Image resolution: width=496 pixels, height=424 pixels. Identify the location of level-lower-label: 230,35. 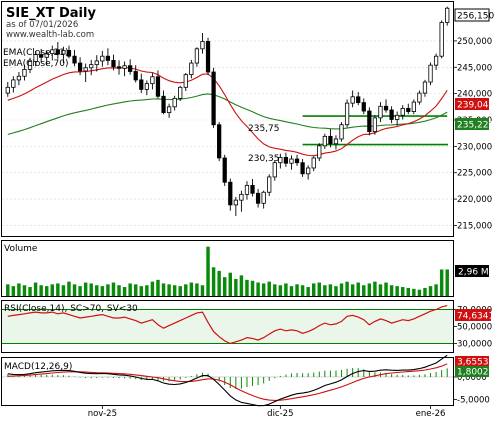
(264, 159).